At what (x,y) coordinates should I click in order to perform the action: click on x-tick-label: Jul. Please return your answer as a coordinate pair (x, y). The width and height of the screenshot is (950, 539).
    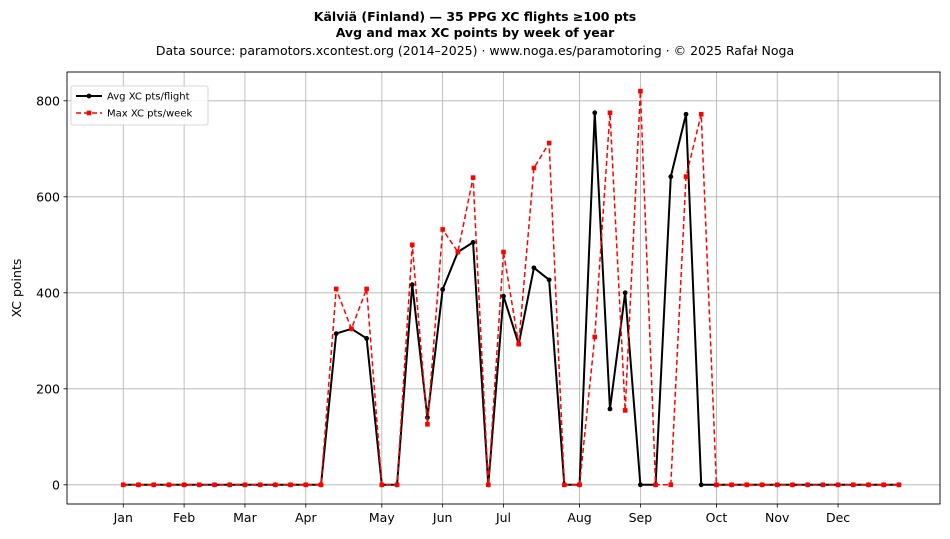
    Looking at the image, I should click on (503, 517).